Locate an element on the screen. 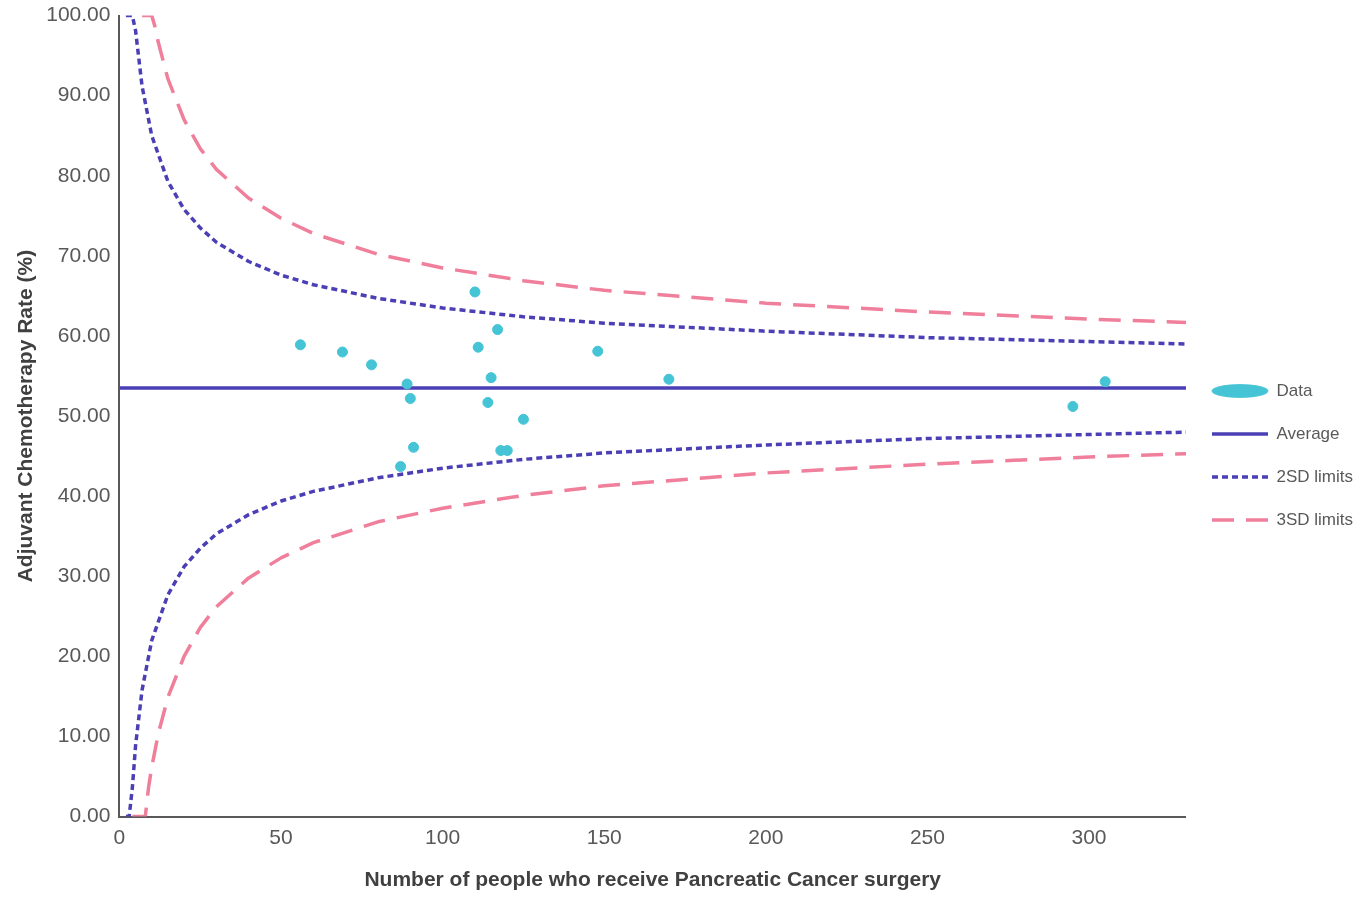 This screenshot has width=1365, height=901. legend-label: 2SD limits is located at coordinates (1315, 476).